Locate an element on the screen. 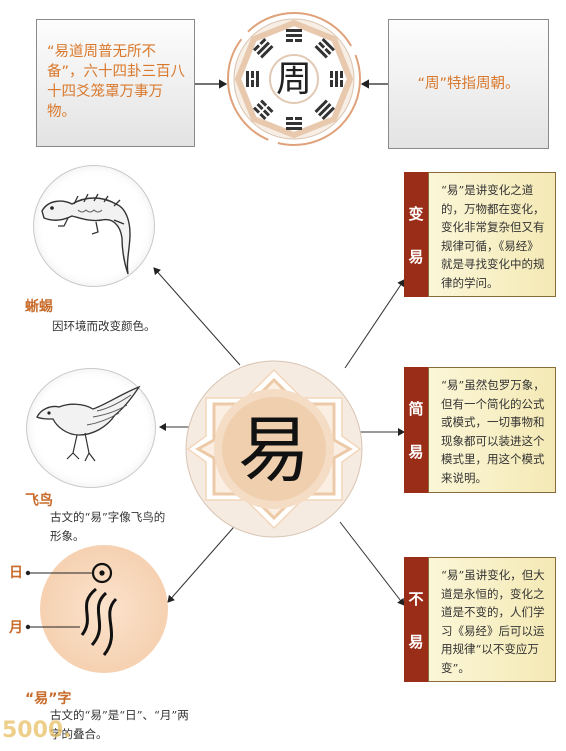 This screenshot has height=751, width=566. sun-moon-glyph is located at coordinates (71, 609).